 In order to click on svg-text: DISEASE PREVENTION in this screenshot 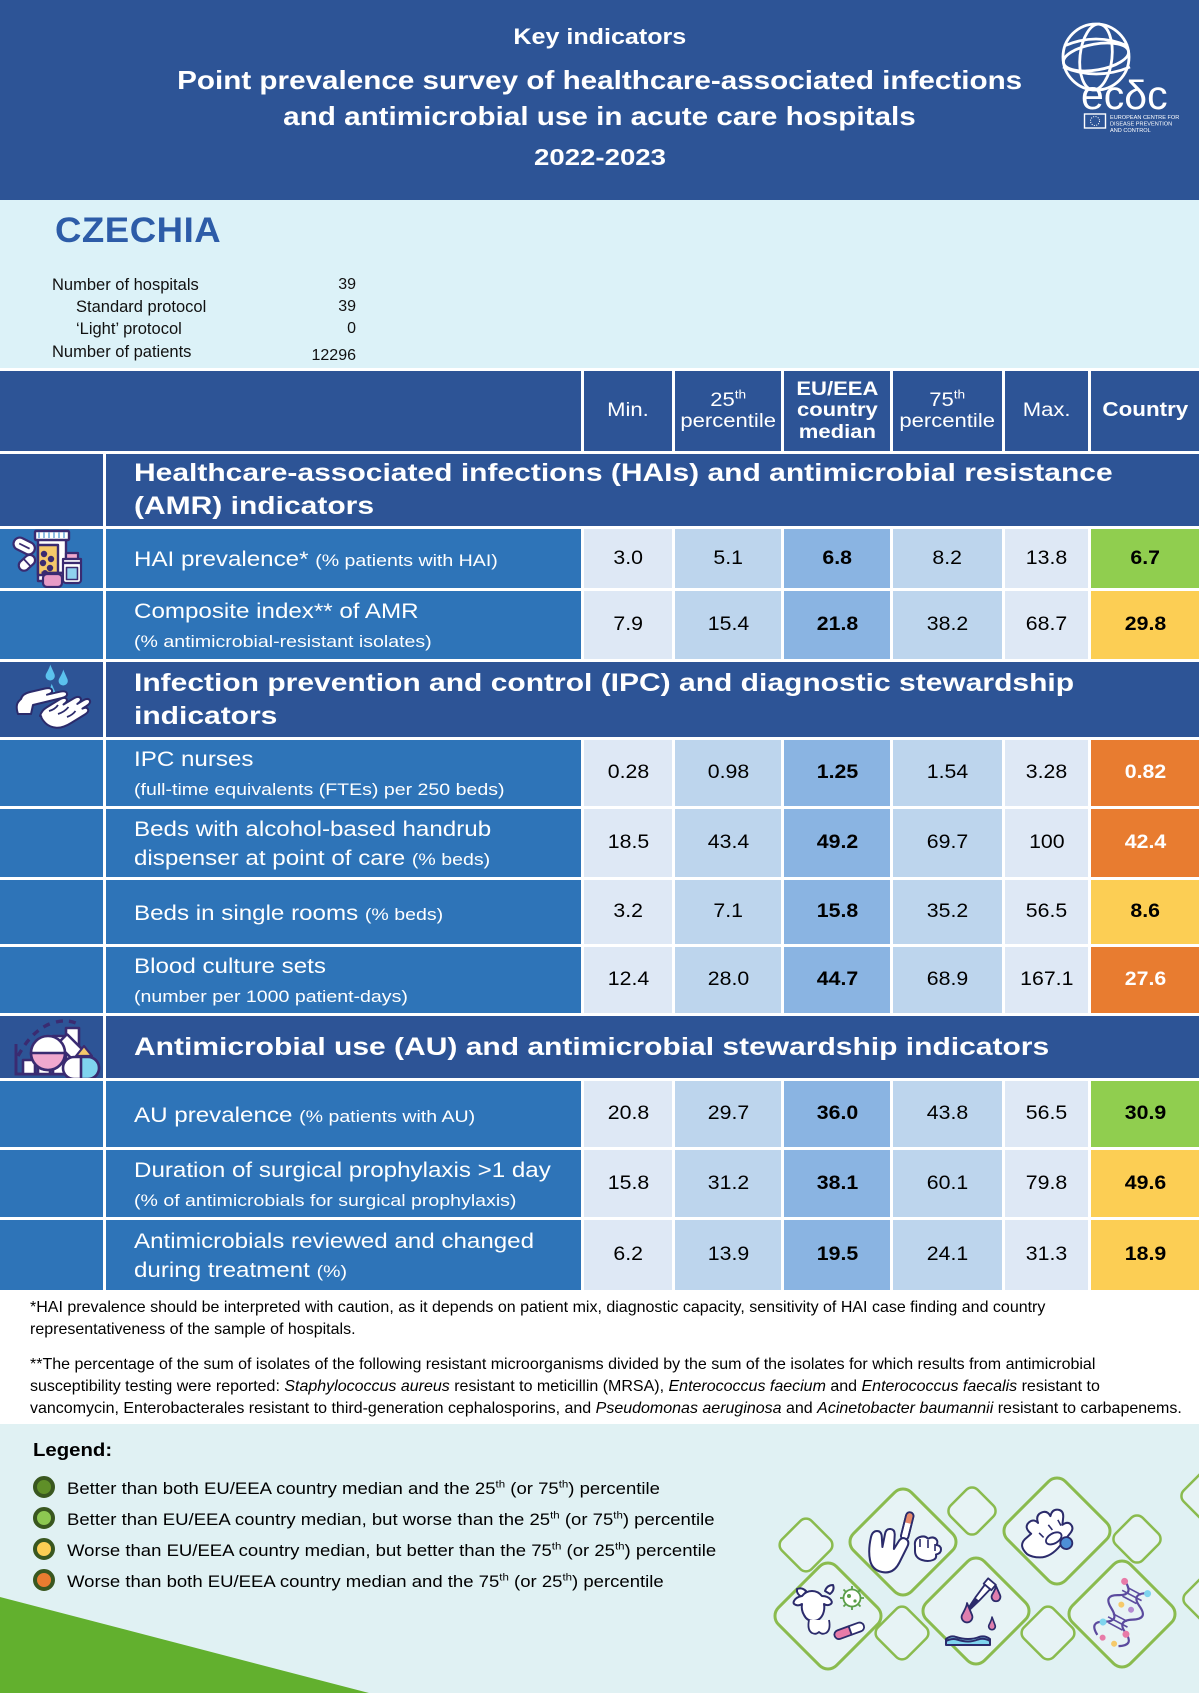, I will do `click(1141, 125)`.